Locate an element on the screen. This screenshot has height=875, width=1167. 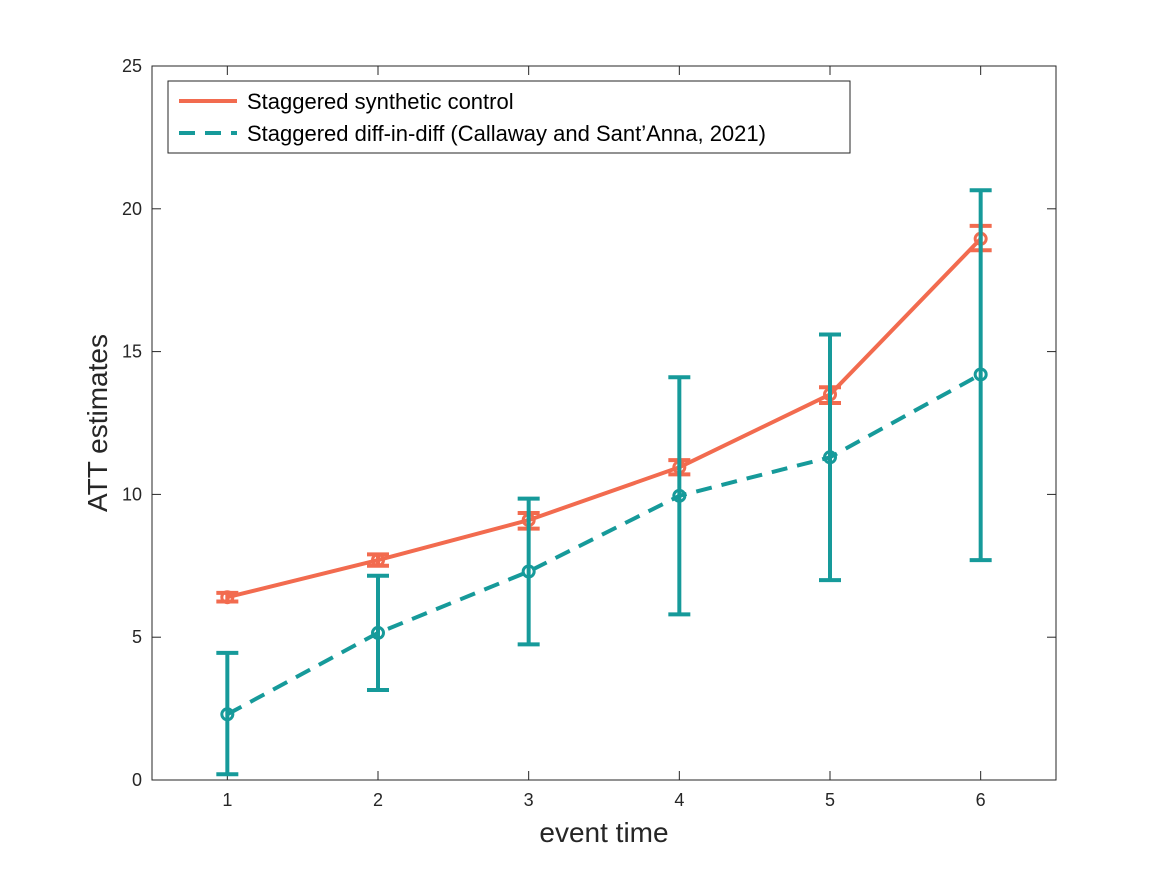
y-tick-label: 10 is located at coordinates (132, 494).